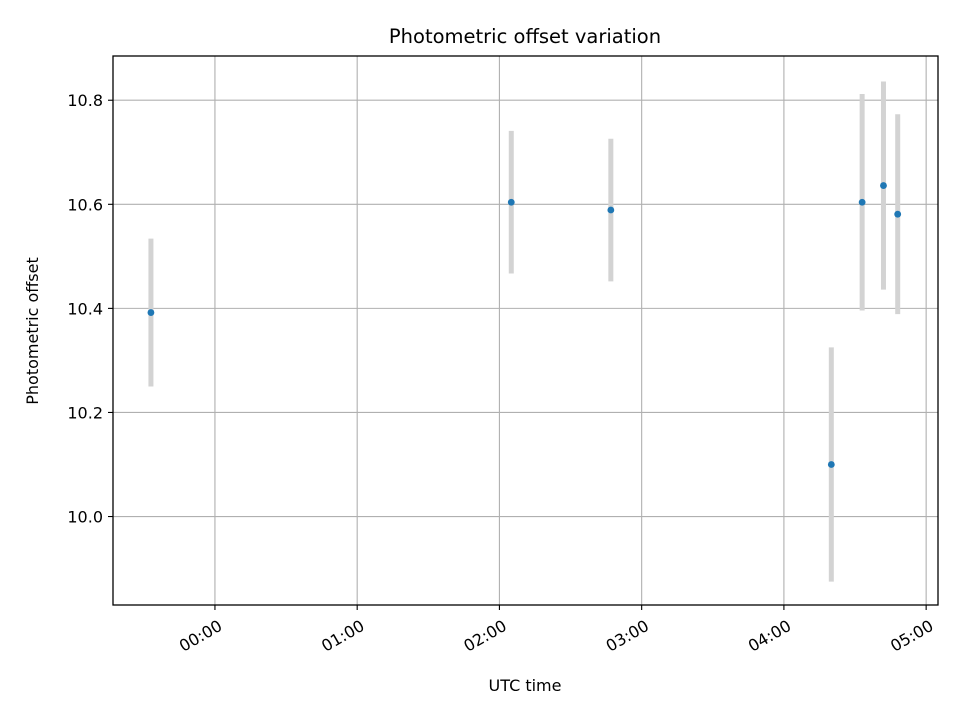 This screenshot has height=720, width=960. What do you see at coordinates (85, 100) in the screenshot?
I see `y-tick-label-4: 10.8` at bounding box center [85, 100].